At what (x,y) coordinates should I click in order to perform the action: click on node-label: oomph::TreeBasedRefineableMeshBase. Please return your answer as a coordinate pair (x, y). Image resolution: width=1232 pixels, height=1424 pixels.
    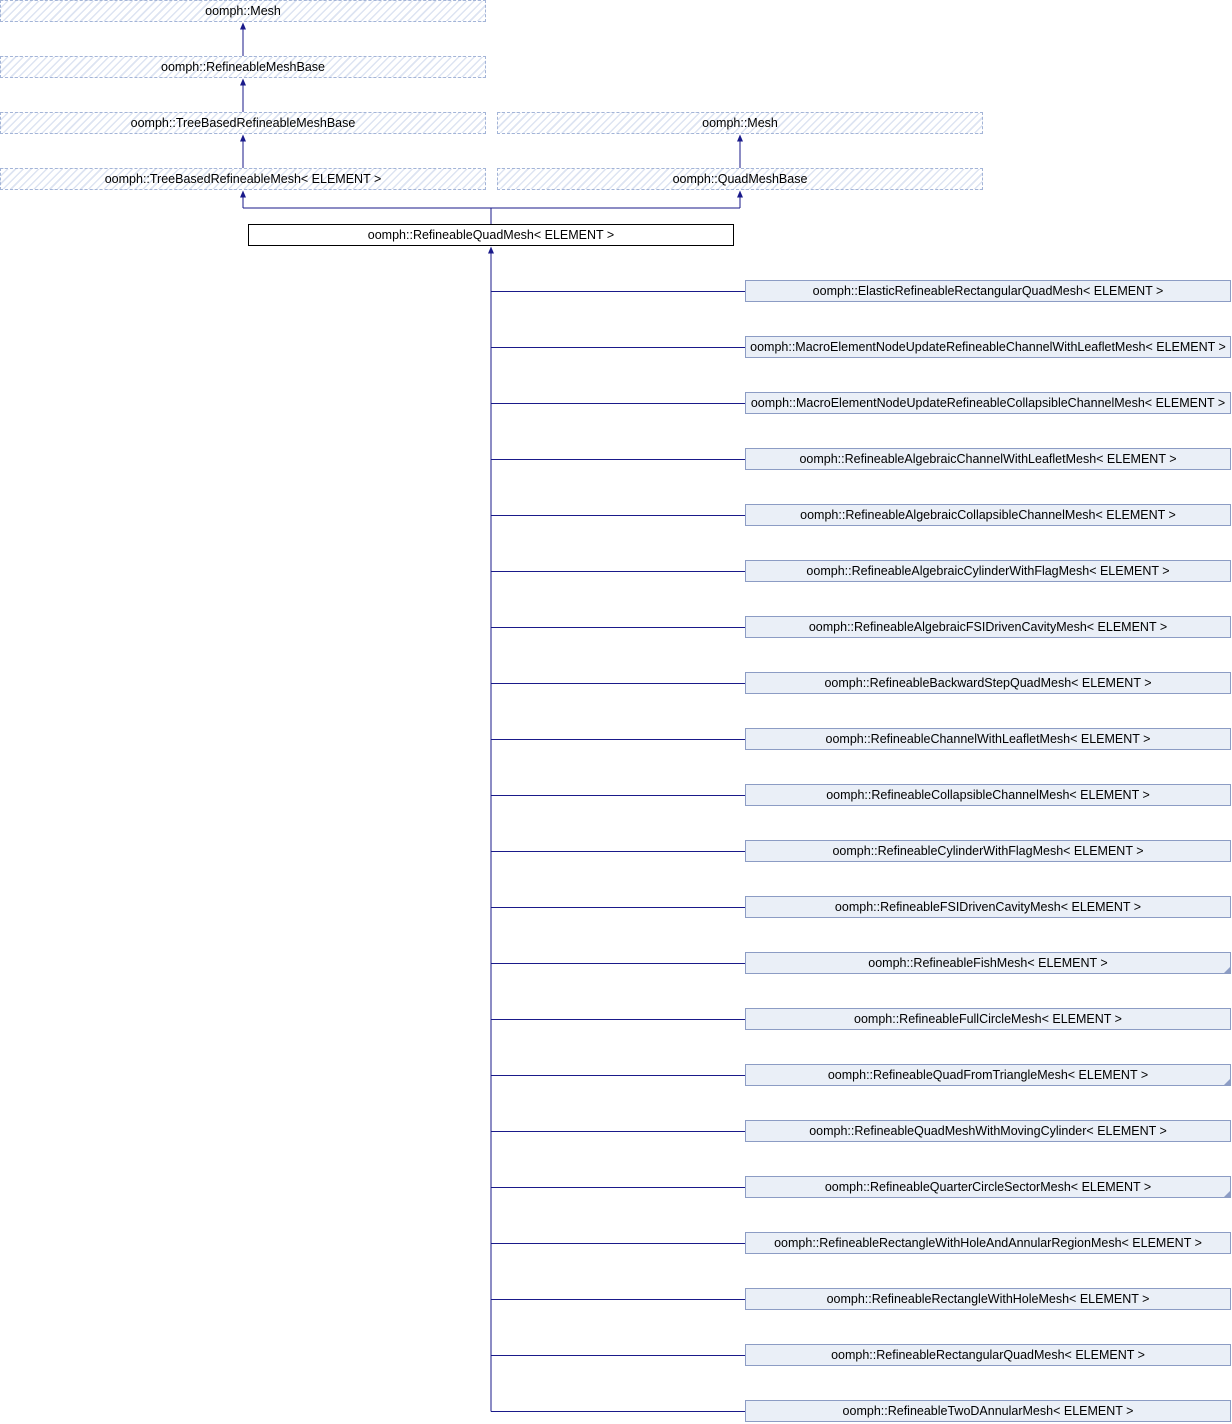
    Looking at the image, I should click on (243, 123).